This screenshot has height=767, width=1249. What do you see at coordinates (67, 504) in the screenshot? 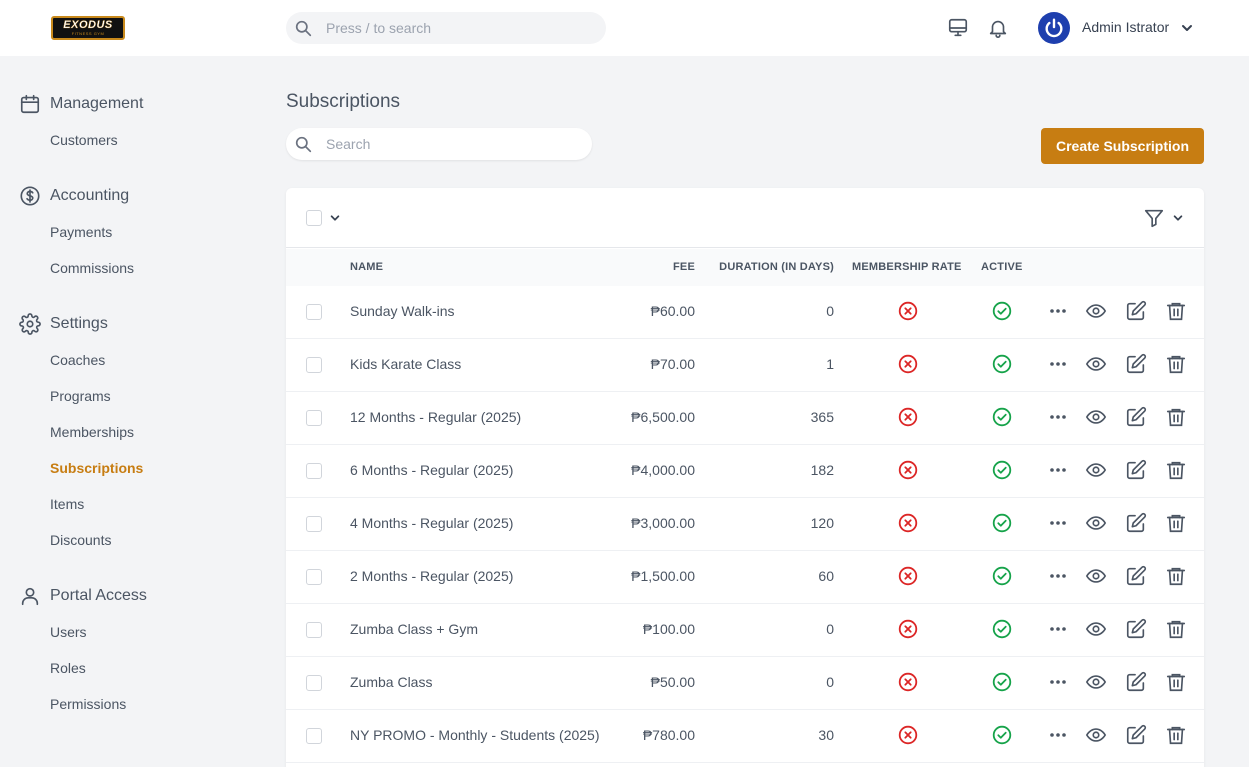
I see `sidebar-item-items: Items` at bounding box center [67, 504].